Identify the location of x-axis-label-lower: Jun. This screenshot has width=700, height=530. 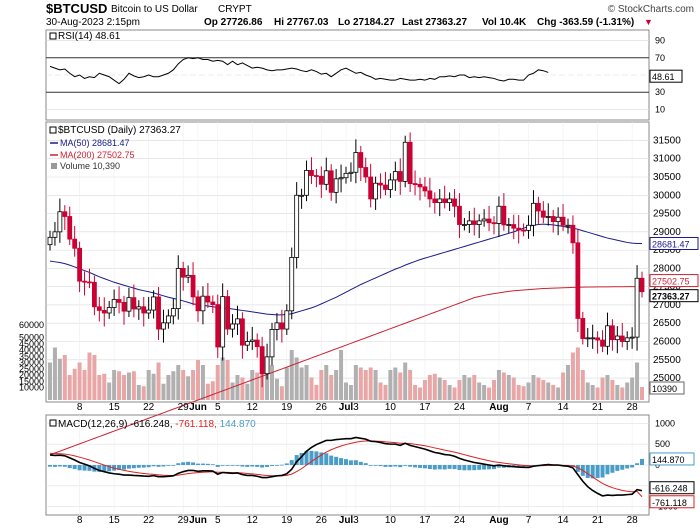
(198, 520).